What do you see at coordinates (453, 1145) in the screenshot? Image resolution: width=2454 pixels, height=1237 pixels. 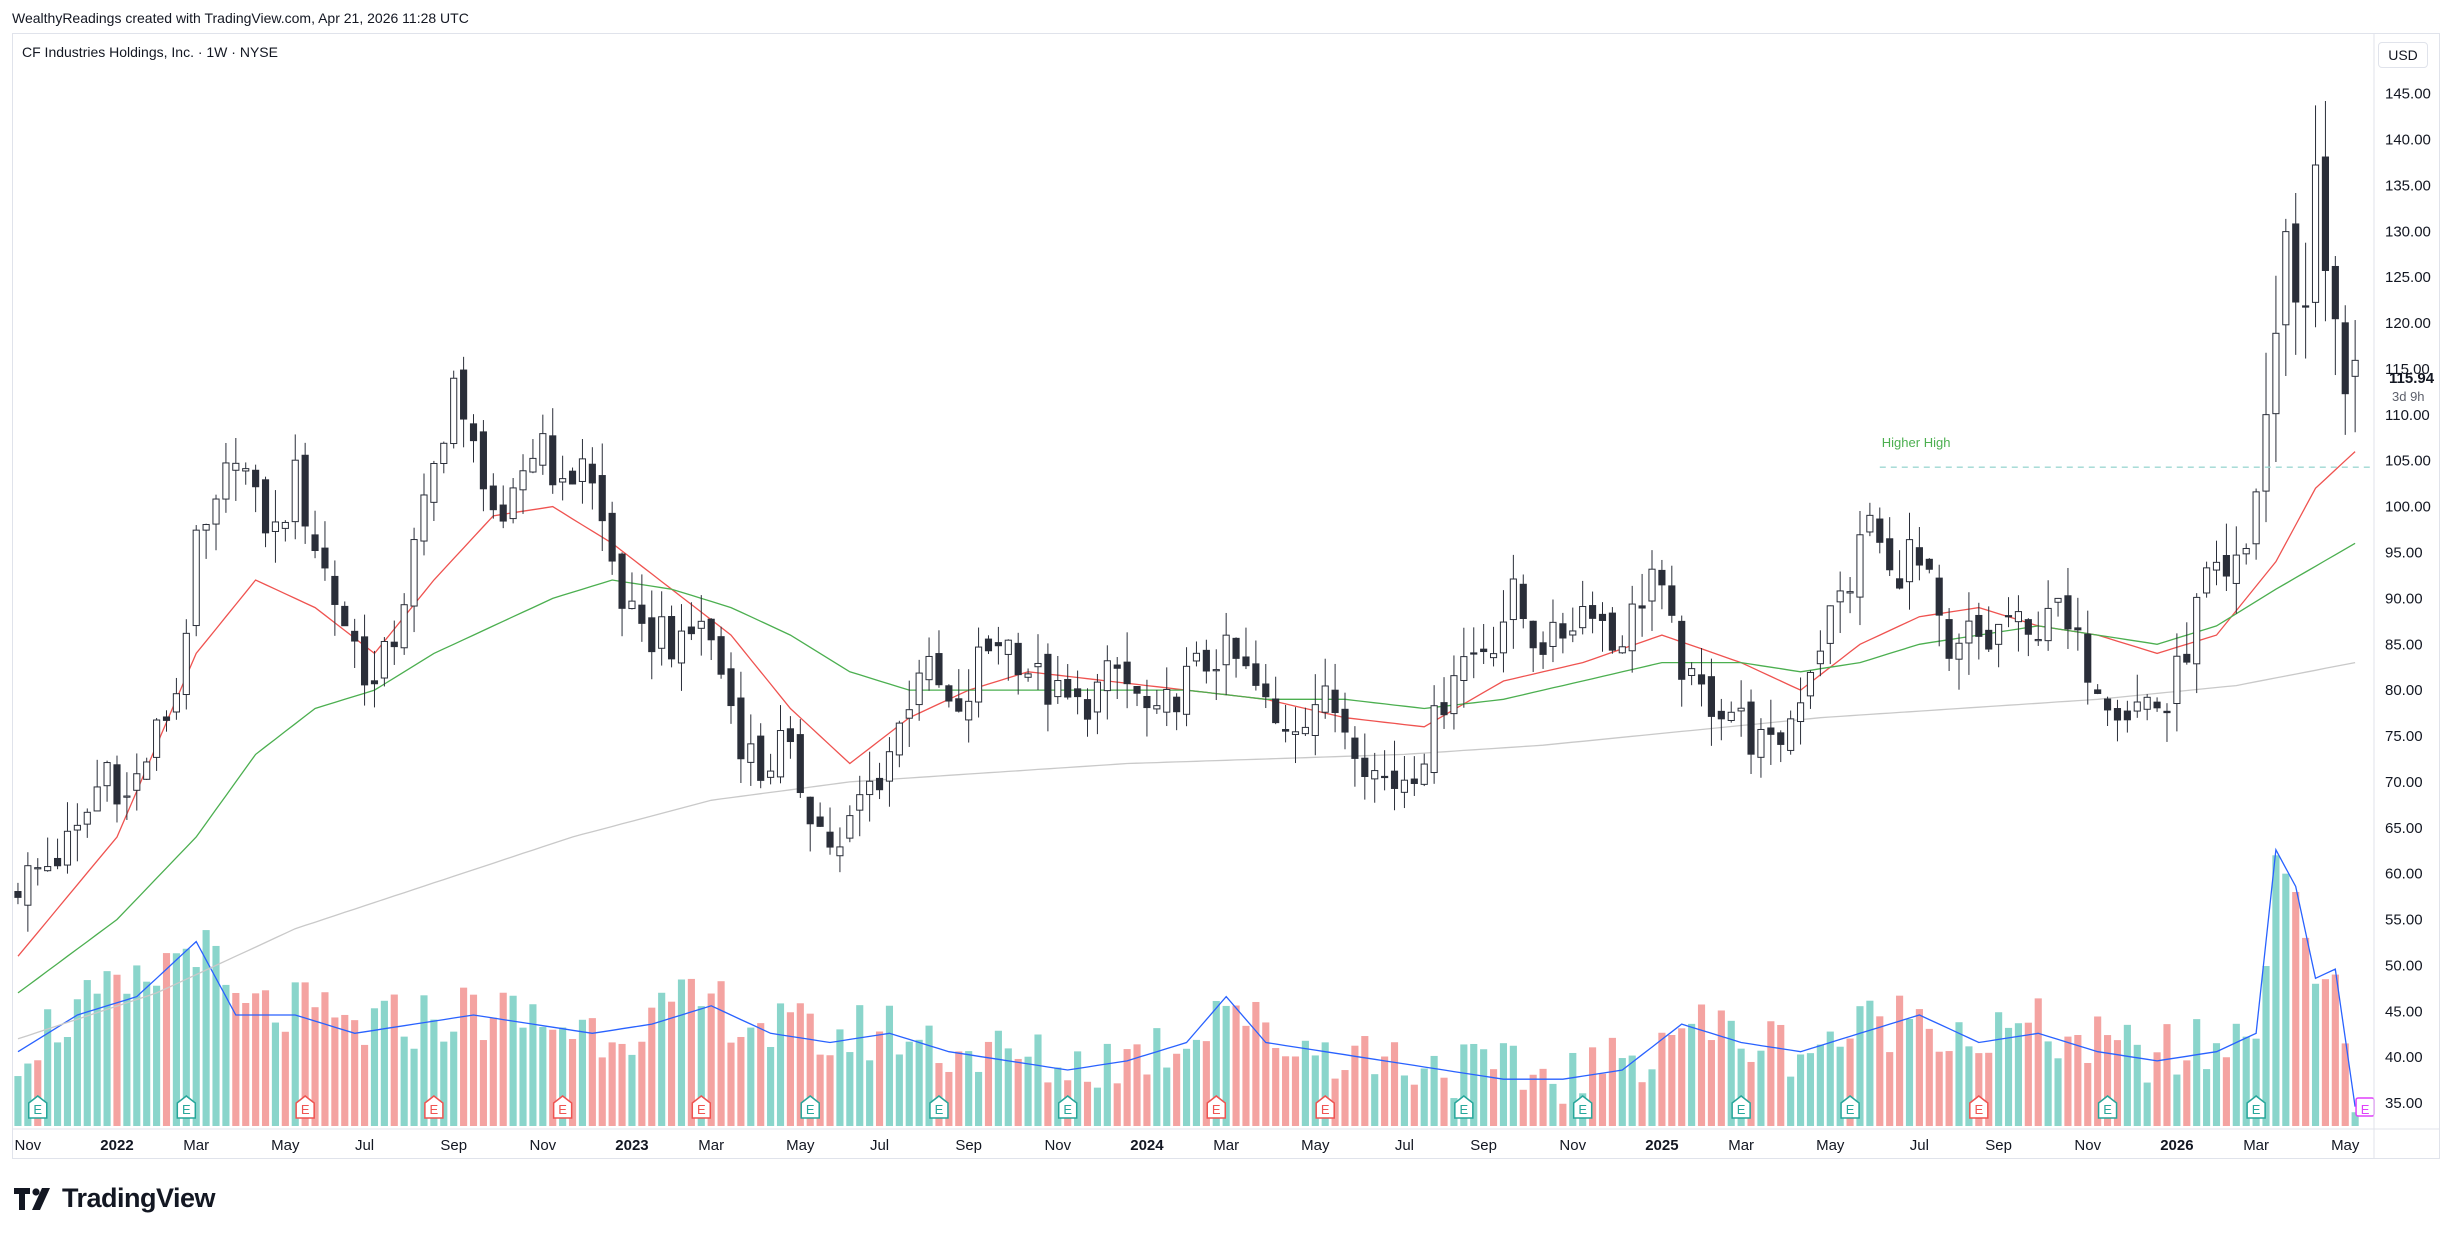 I see `time-tick-label: Sep` at bounding box center [453, 1145].